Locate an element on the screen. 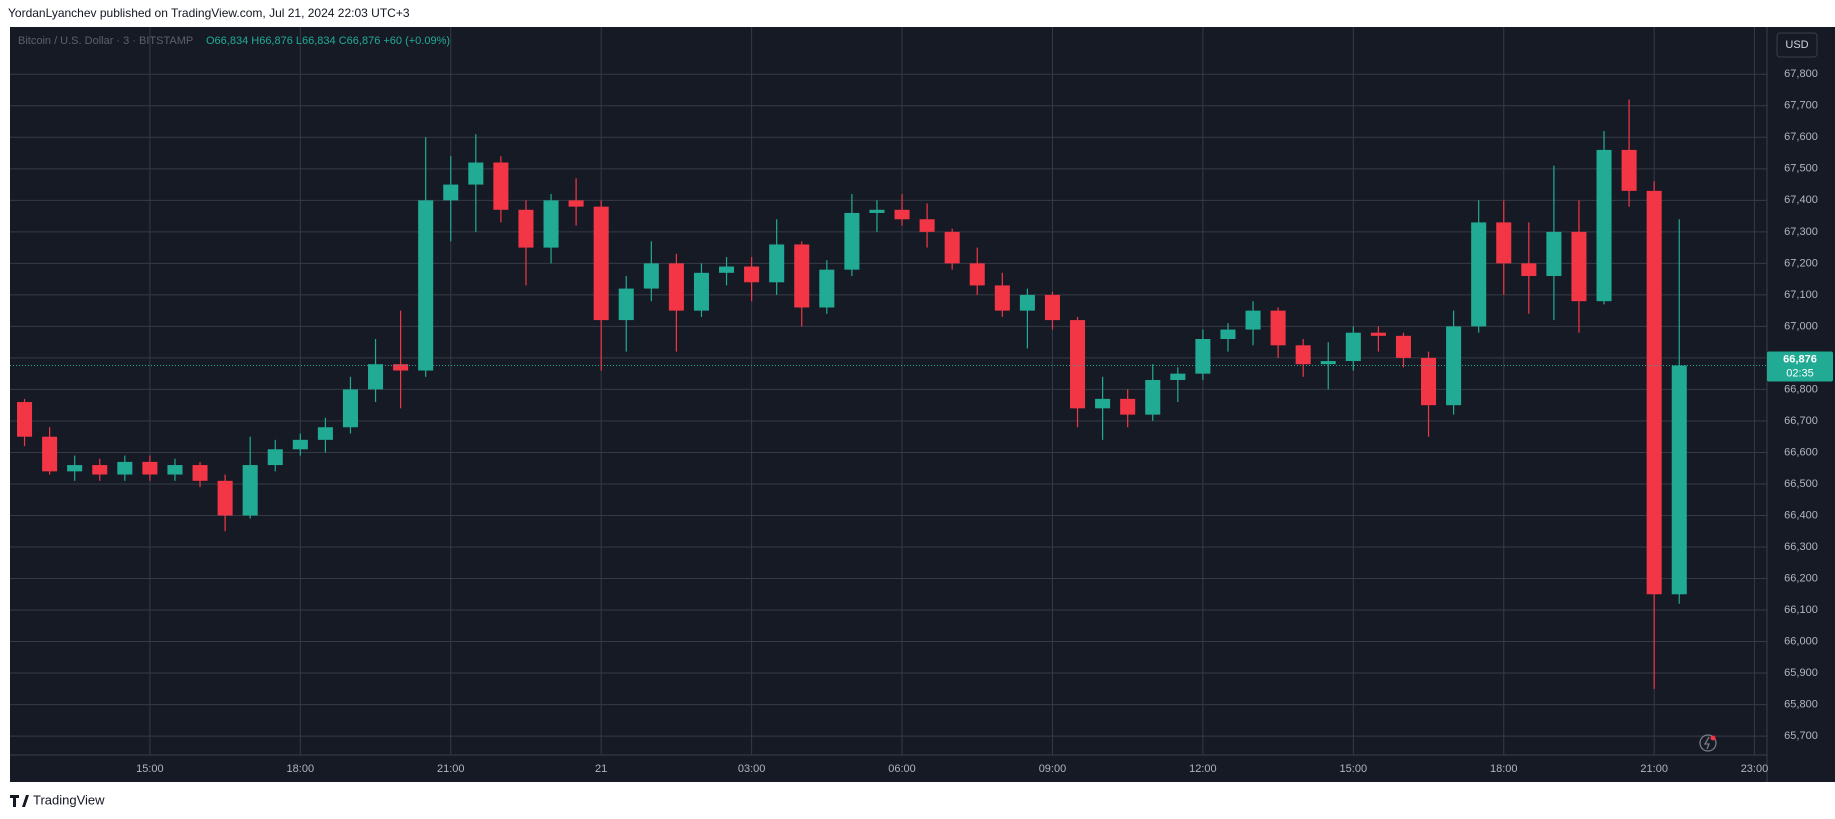 Image resolution: width=1835 pixels, height=819 pixels. last-price-box is located at coordinates (1800, 366).